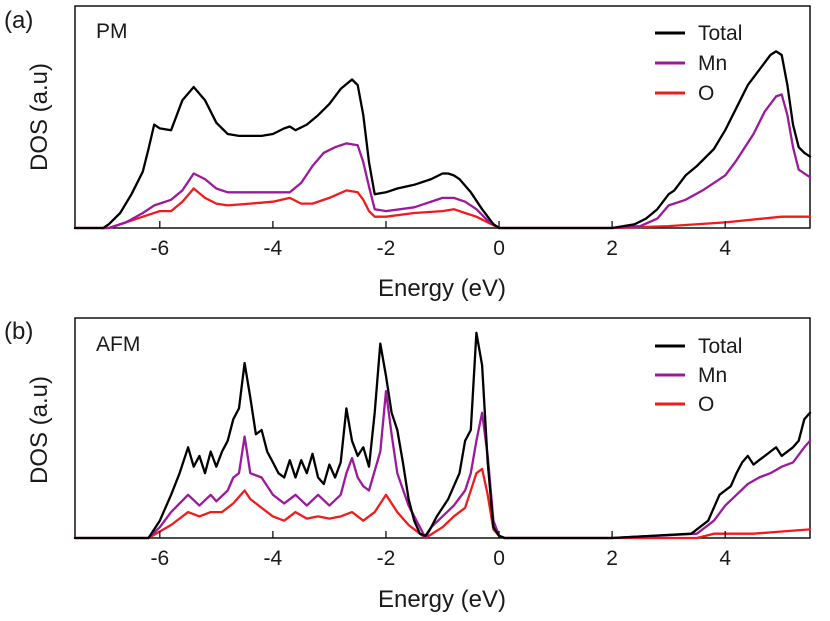 This screenshot has width=830, height=621. What do you see at coordinates (112, 31) in the screenshot?
I see `panel-title: PM` at bounding box center [112, 31].